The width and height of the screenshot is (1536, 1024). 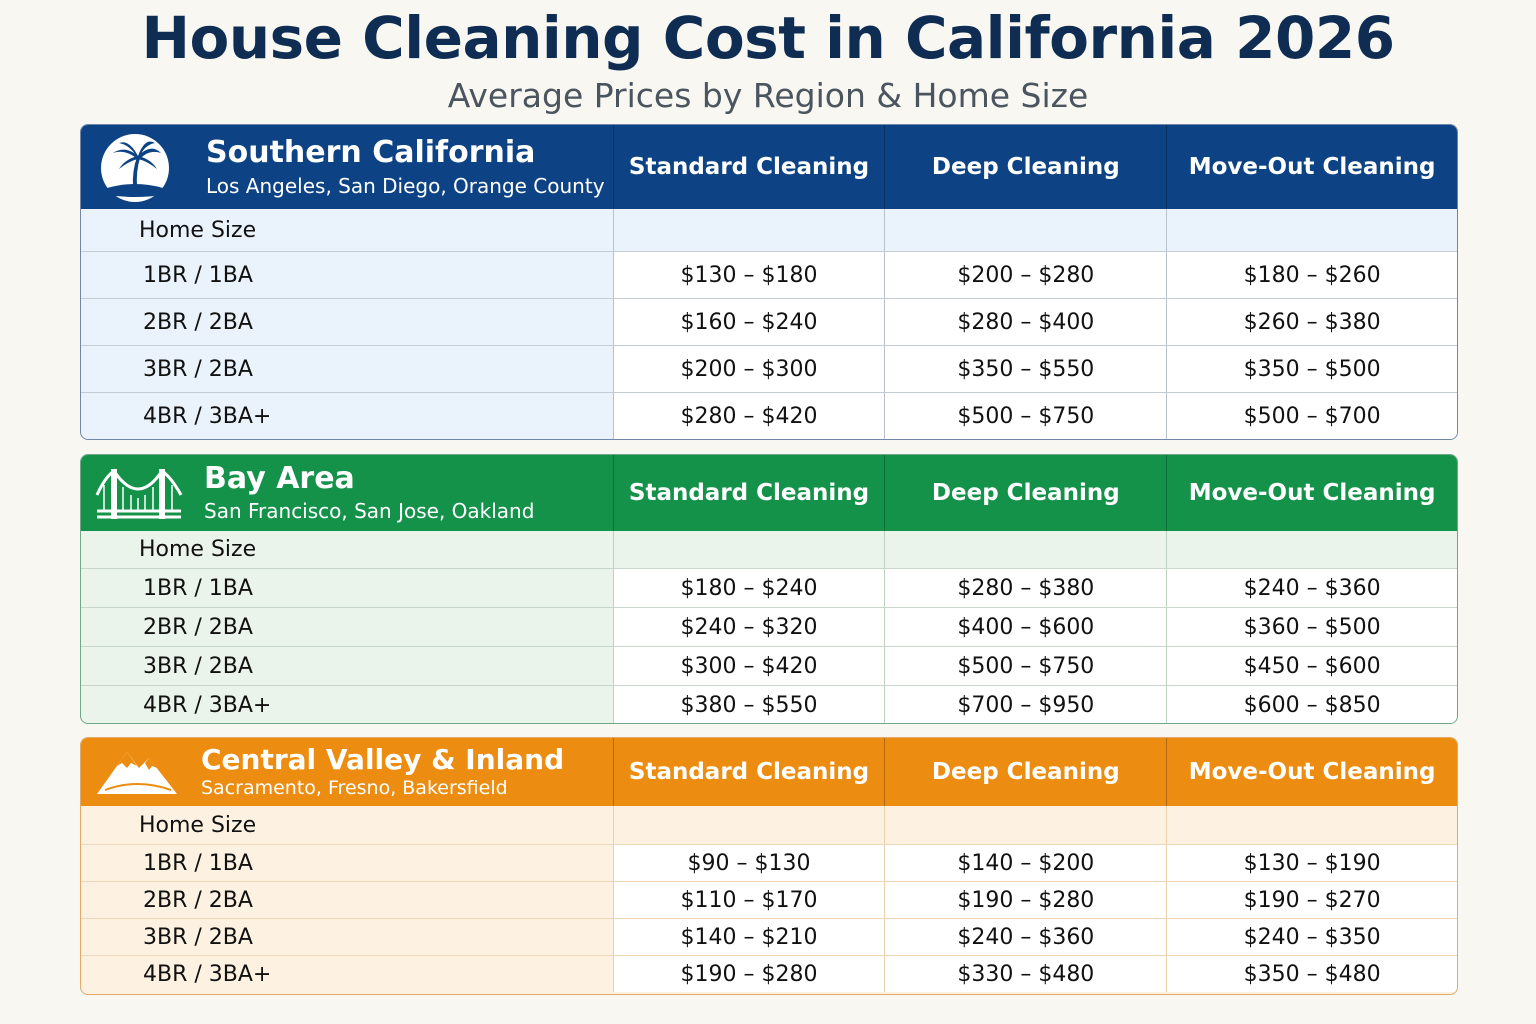 What do you see at coordinates (1311, 666) in the screenshot?
I see `moveout-price-cell: $450 – $600` at bounding box center [1311, 666].